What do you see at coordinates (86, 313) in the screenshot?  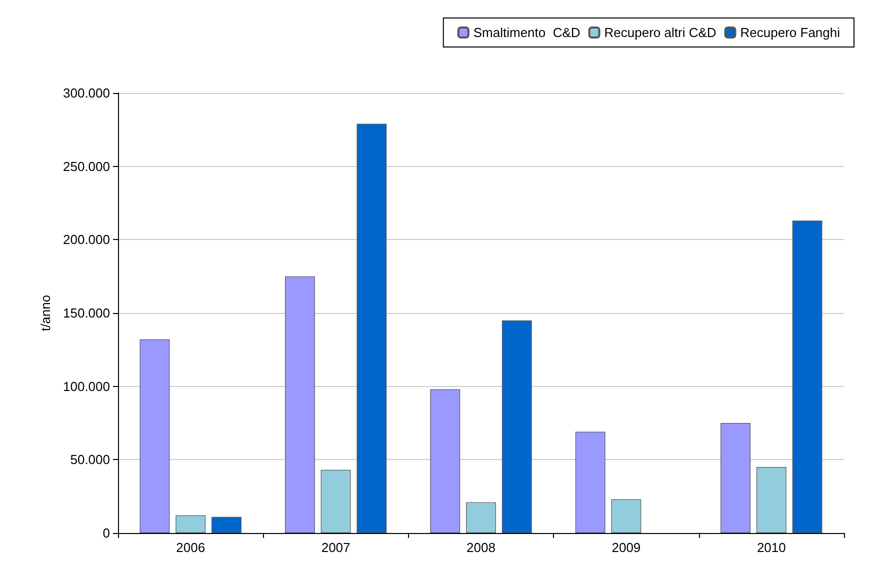 I see `y-tick-label: 150.000` at bounding box center [86, 313].